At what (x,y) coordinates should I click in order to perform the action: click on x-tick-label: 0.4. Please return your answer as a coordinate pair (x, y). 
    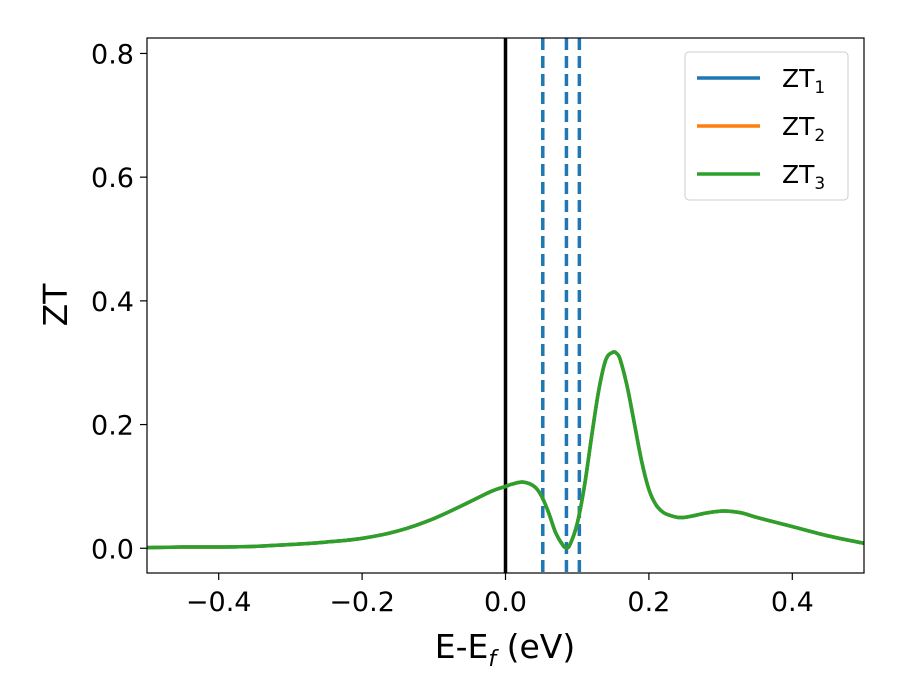
    Looking at the image, I should click on (792, 602).